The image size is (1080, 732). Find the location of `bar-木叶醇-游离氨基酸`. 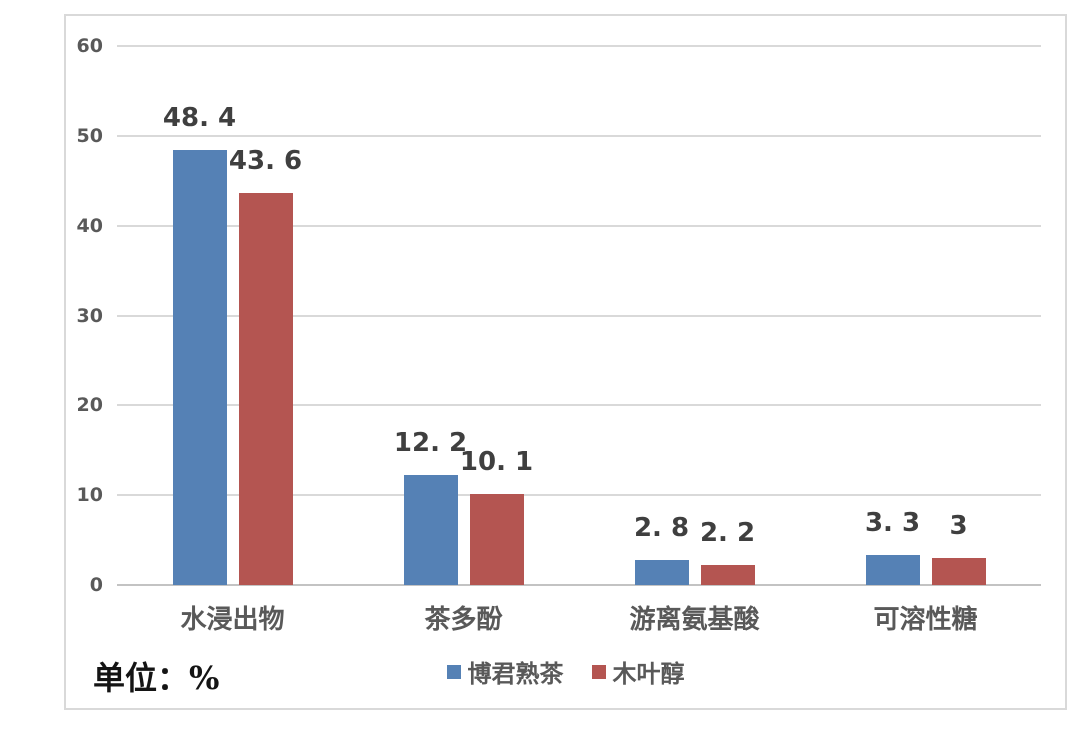

bar-木叶醇-游离氨基酸 is located at coordinates (727, 575).